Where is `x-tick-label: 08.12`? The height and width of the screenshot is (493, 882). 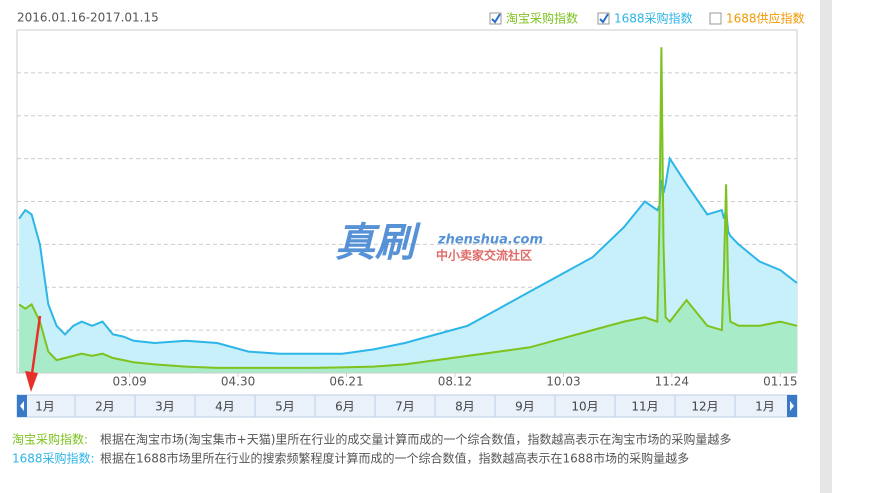
x-tick-label: 08.12 is located at coordinates (455, 382).